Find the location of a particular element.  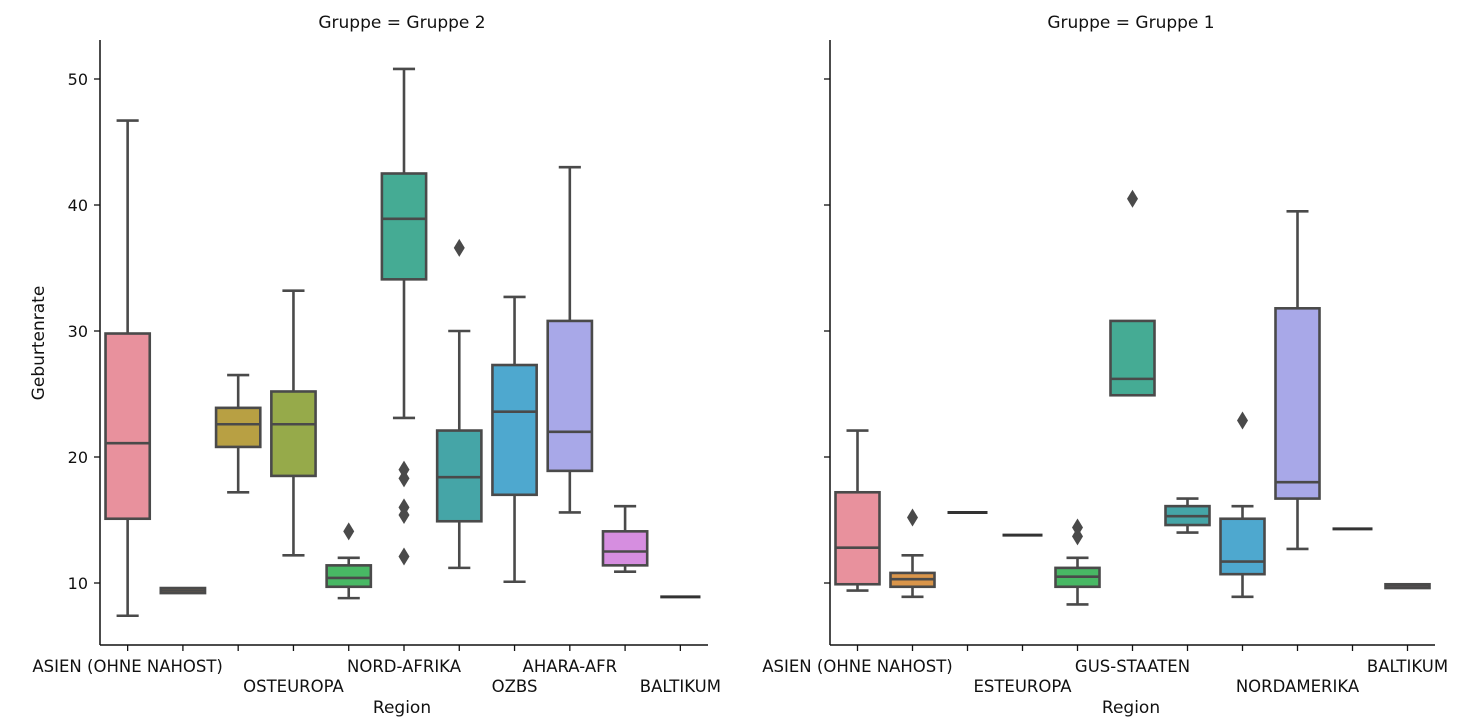

y-tick-label: 20 is located at coordinates (78, 457).